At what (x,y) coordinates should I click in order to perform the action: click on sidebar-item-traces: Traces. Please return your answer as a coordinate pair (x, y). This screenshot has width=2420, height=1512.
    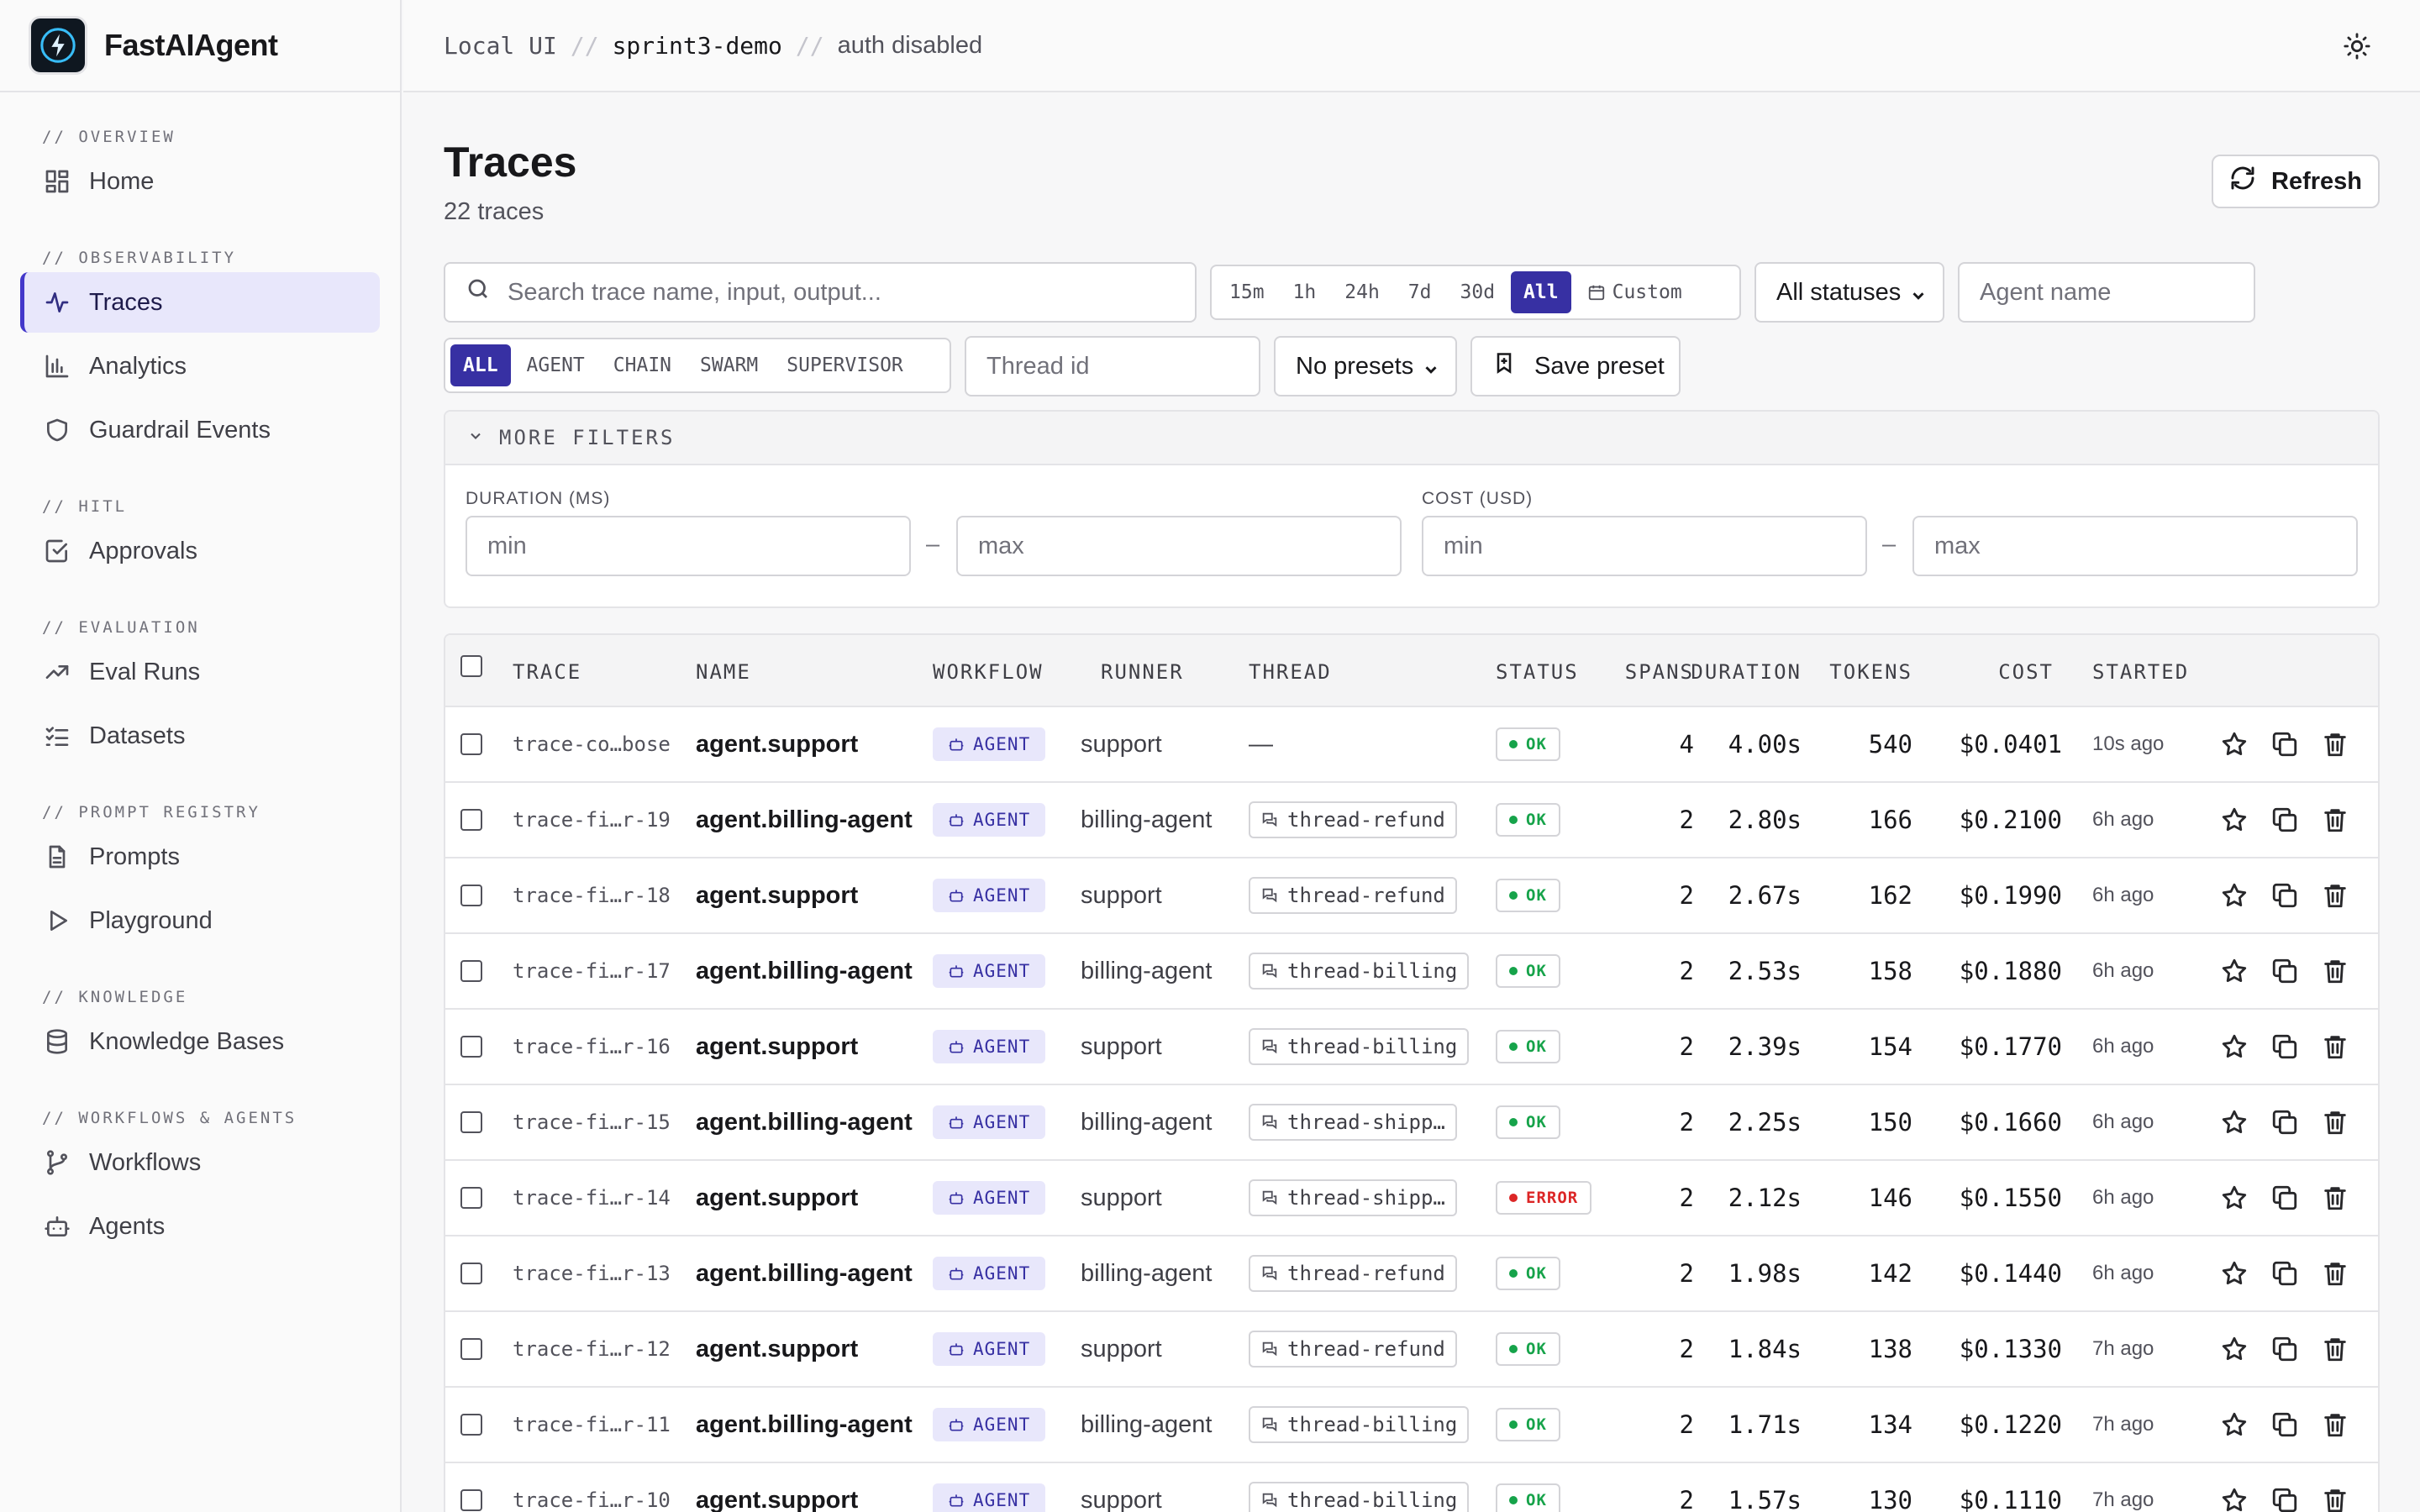
    Looking at the image, I should click on (200, 302).